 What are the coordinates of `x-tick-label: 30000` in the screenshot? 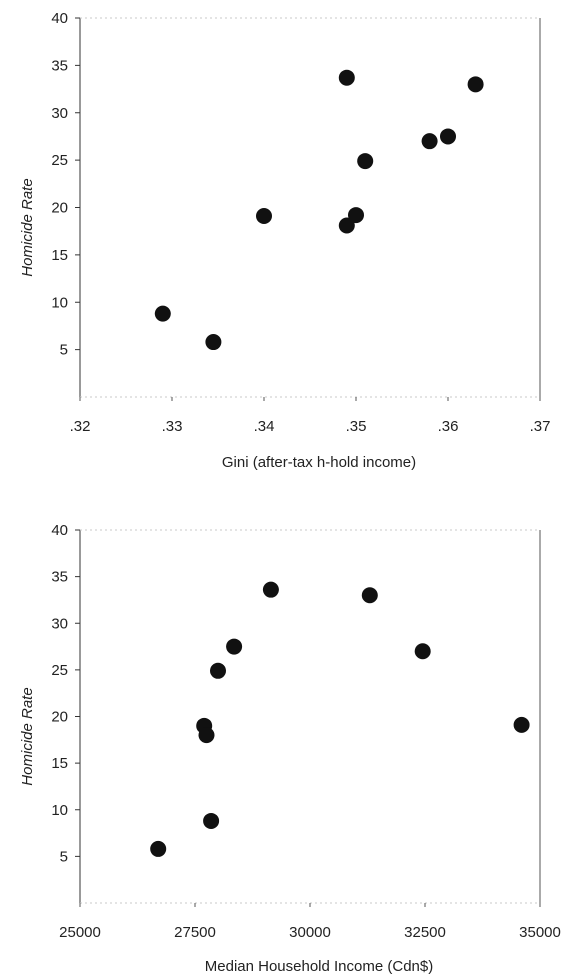 It's located at (310, 932).